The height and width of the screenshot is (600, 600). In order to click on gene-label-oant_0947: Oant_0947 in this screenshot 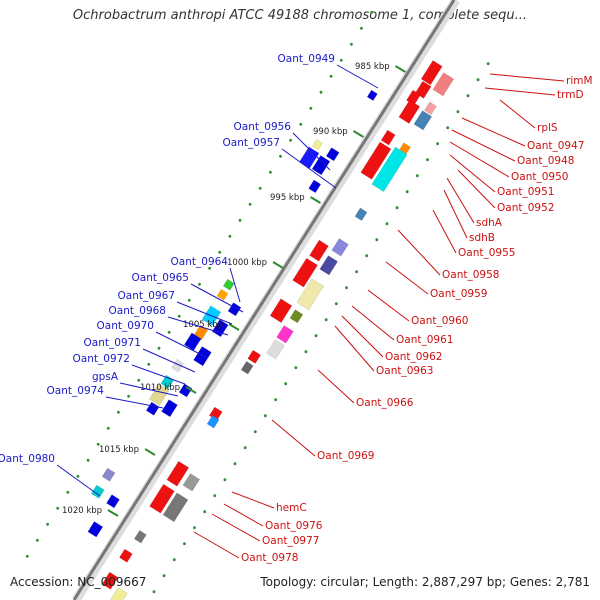, I will do `click(555, 146)`.